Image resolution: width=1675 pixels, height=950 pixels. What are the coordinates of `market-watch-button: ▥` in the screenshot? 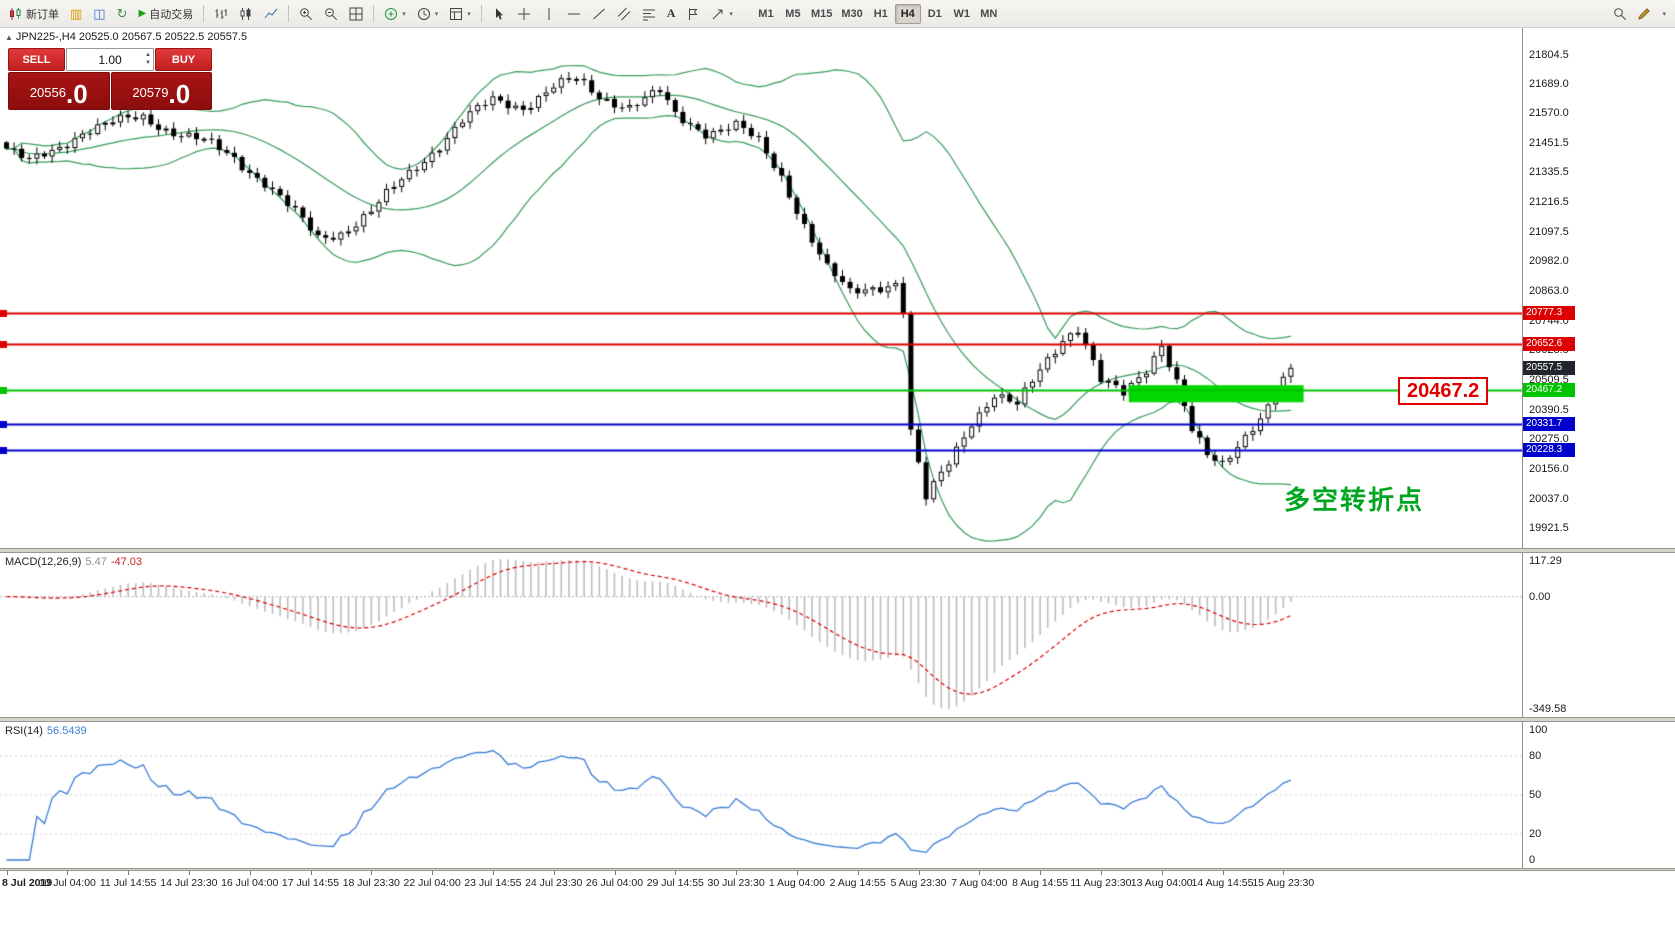 It's located at (76, 14).